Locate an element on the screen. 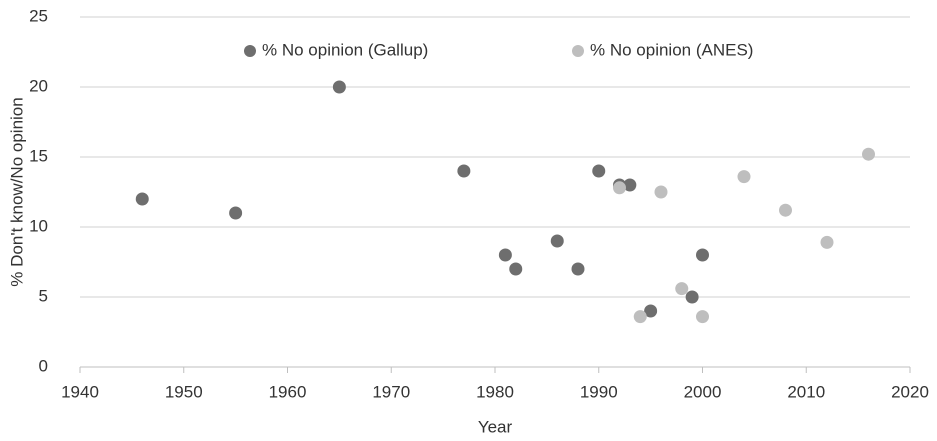 This screenshot has height=441, width=937. x-tick-label: 1980 is located at coordinates (495, 391).